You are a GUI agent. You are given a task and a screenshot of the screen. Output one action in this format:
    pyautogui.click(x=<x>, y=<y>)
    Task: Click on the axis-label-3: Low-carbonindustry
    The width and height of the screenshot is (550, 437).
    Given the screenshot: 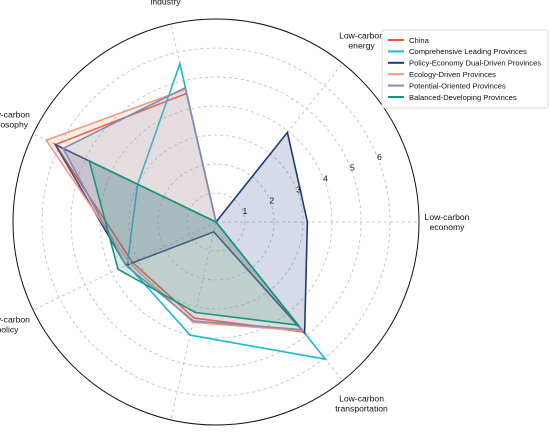 What is the action you would take?
    pyautogui.click(x=165, y=3)
    